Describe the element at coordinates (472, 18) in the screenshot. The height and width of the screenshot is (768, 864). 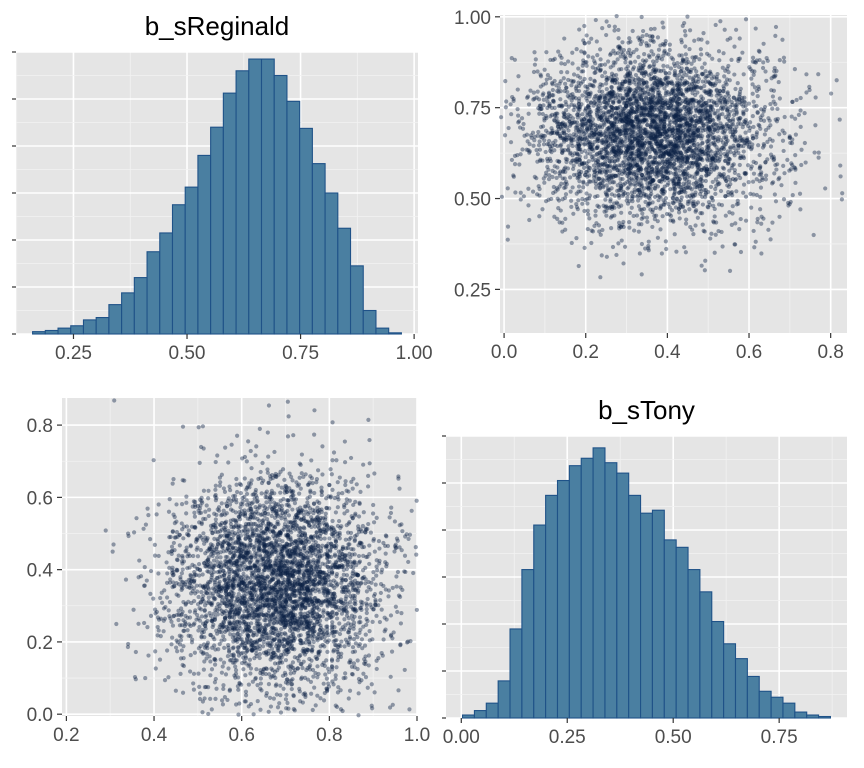
I see `y-tick-label: 1.00` at that location.